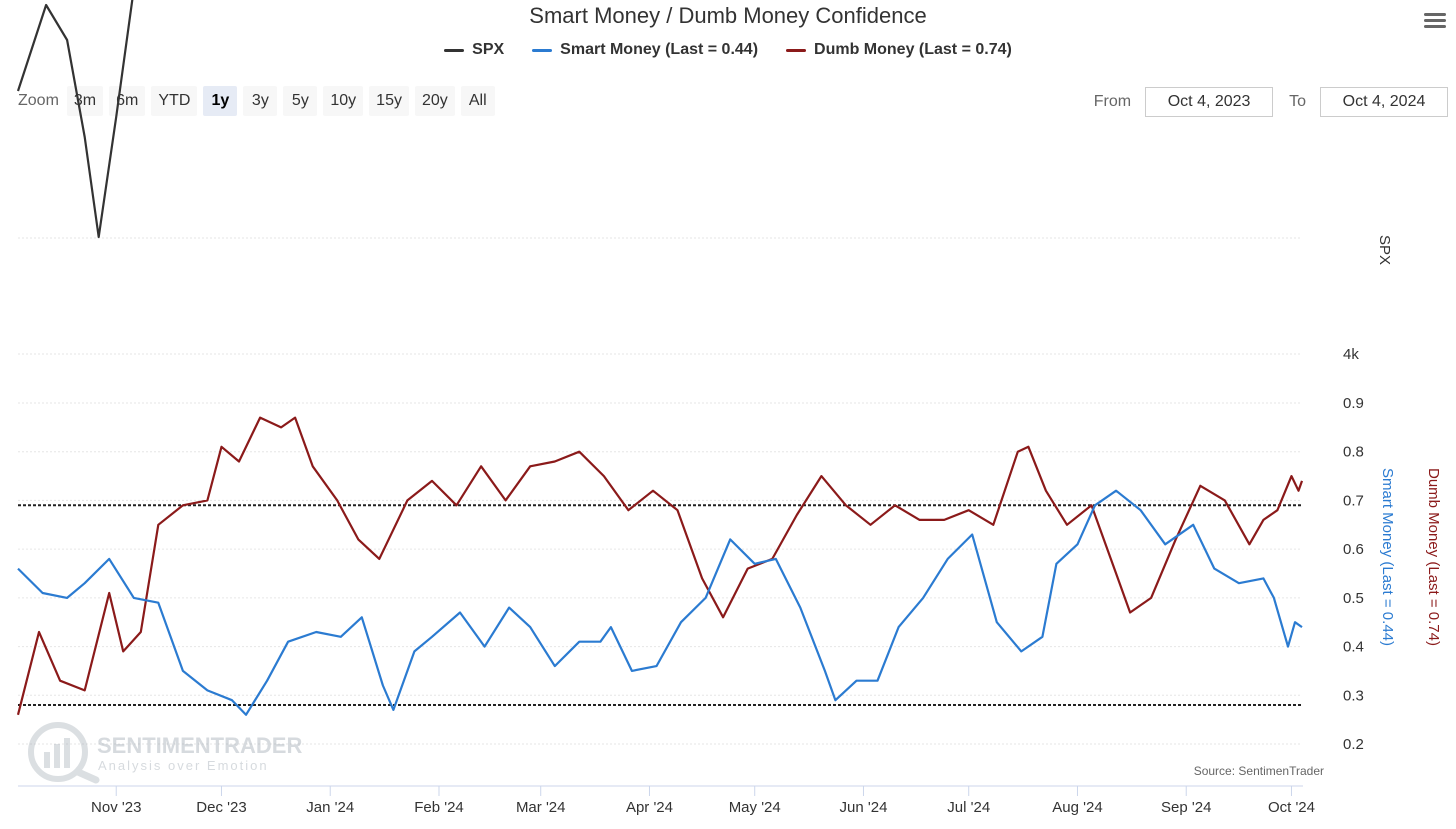 This screenshot has height=829, width=1456. I want to click on y-tick-label: 0.4, so click(1353, 647).